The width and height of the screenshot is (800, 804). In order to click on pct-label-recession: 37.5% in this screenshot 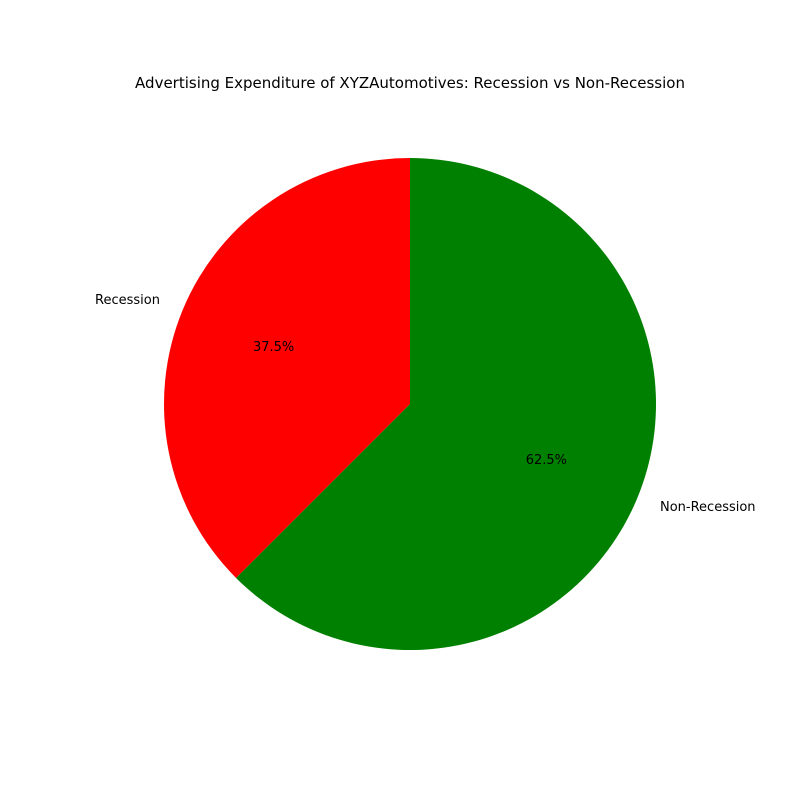, I will do `click(273, 347)`.